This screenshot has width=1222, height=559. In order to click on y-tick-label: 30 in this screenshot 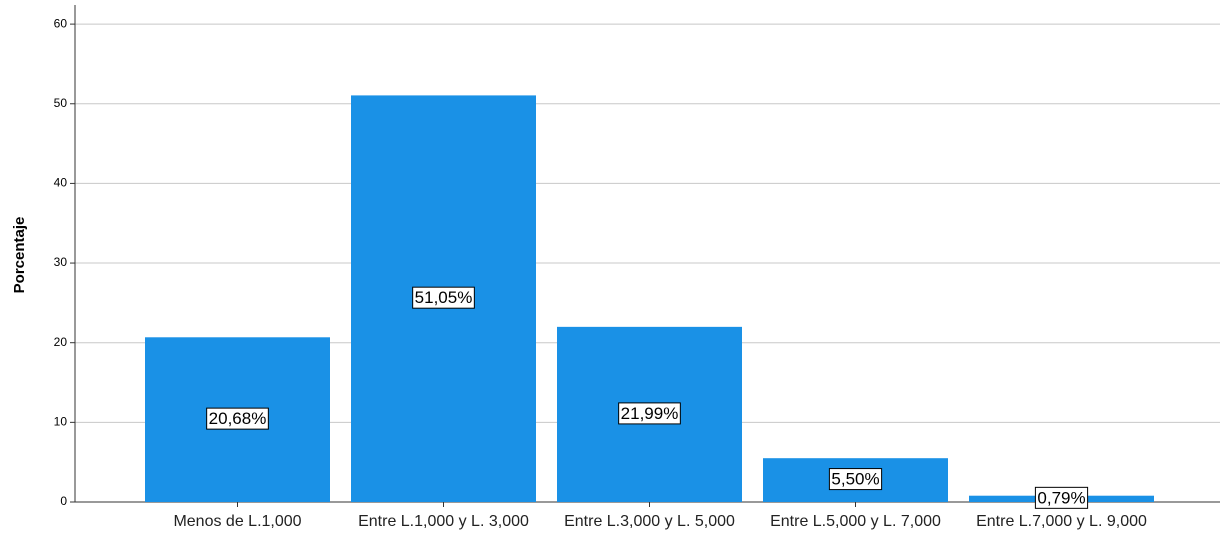, I will do `click(61, 262)`.